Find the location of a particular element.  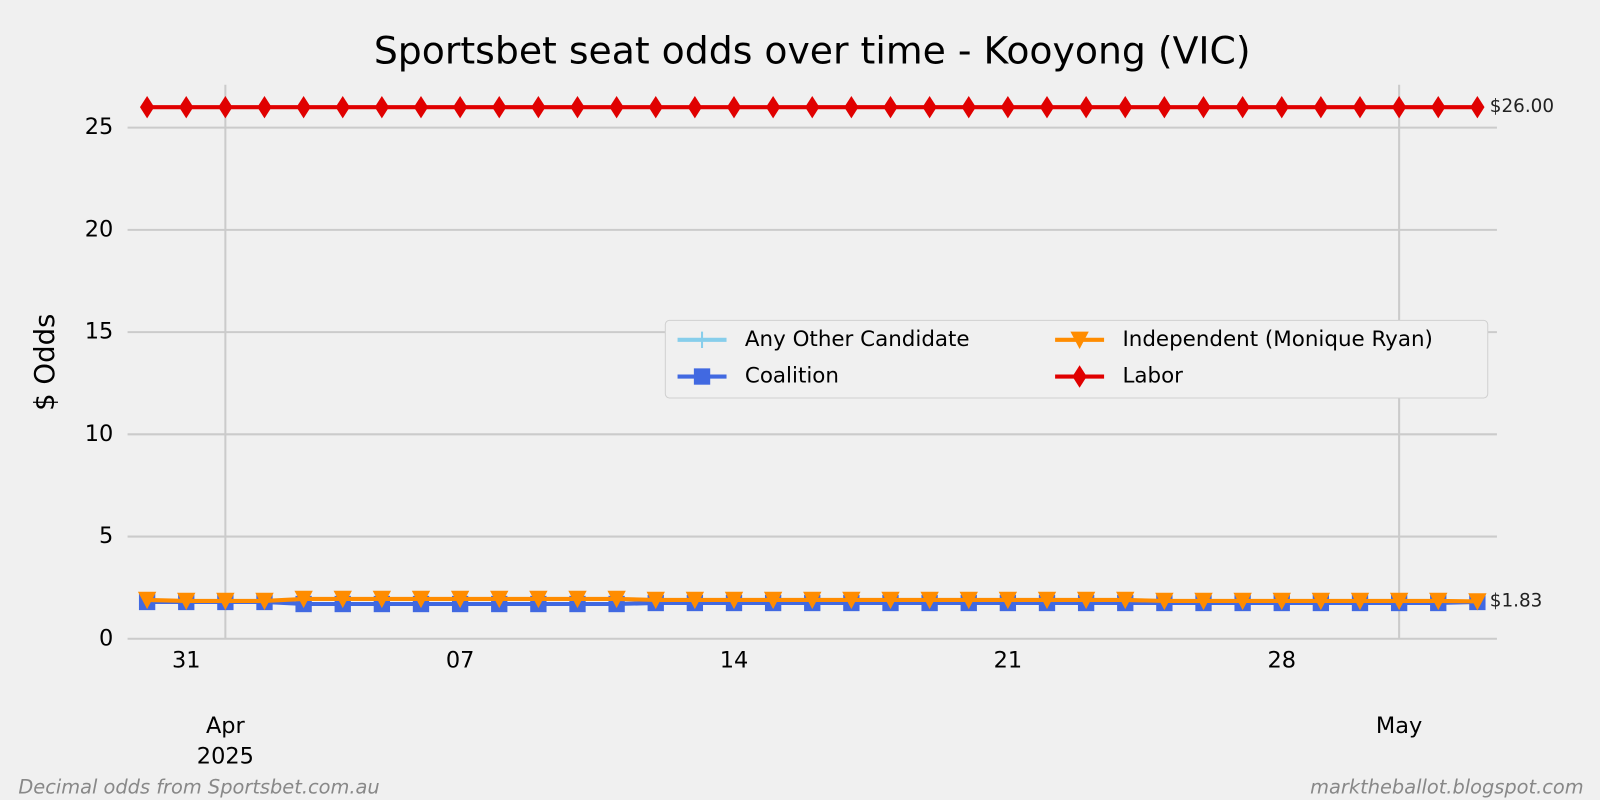

legend-label: Any Other Candidate is located at coordinates (857, 339).